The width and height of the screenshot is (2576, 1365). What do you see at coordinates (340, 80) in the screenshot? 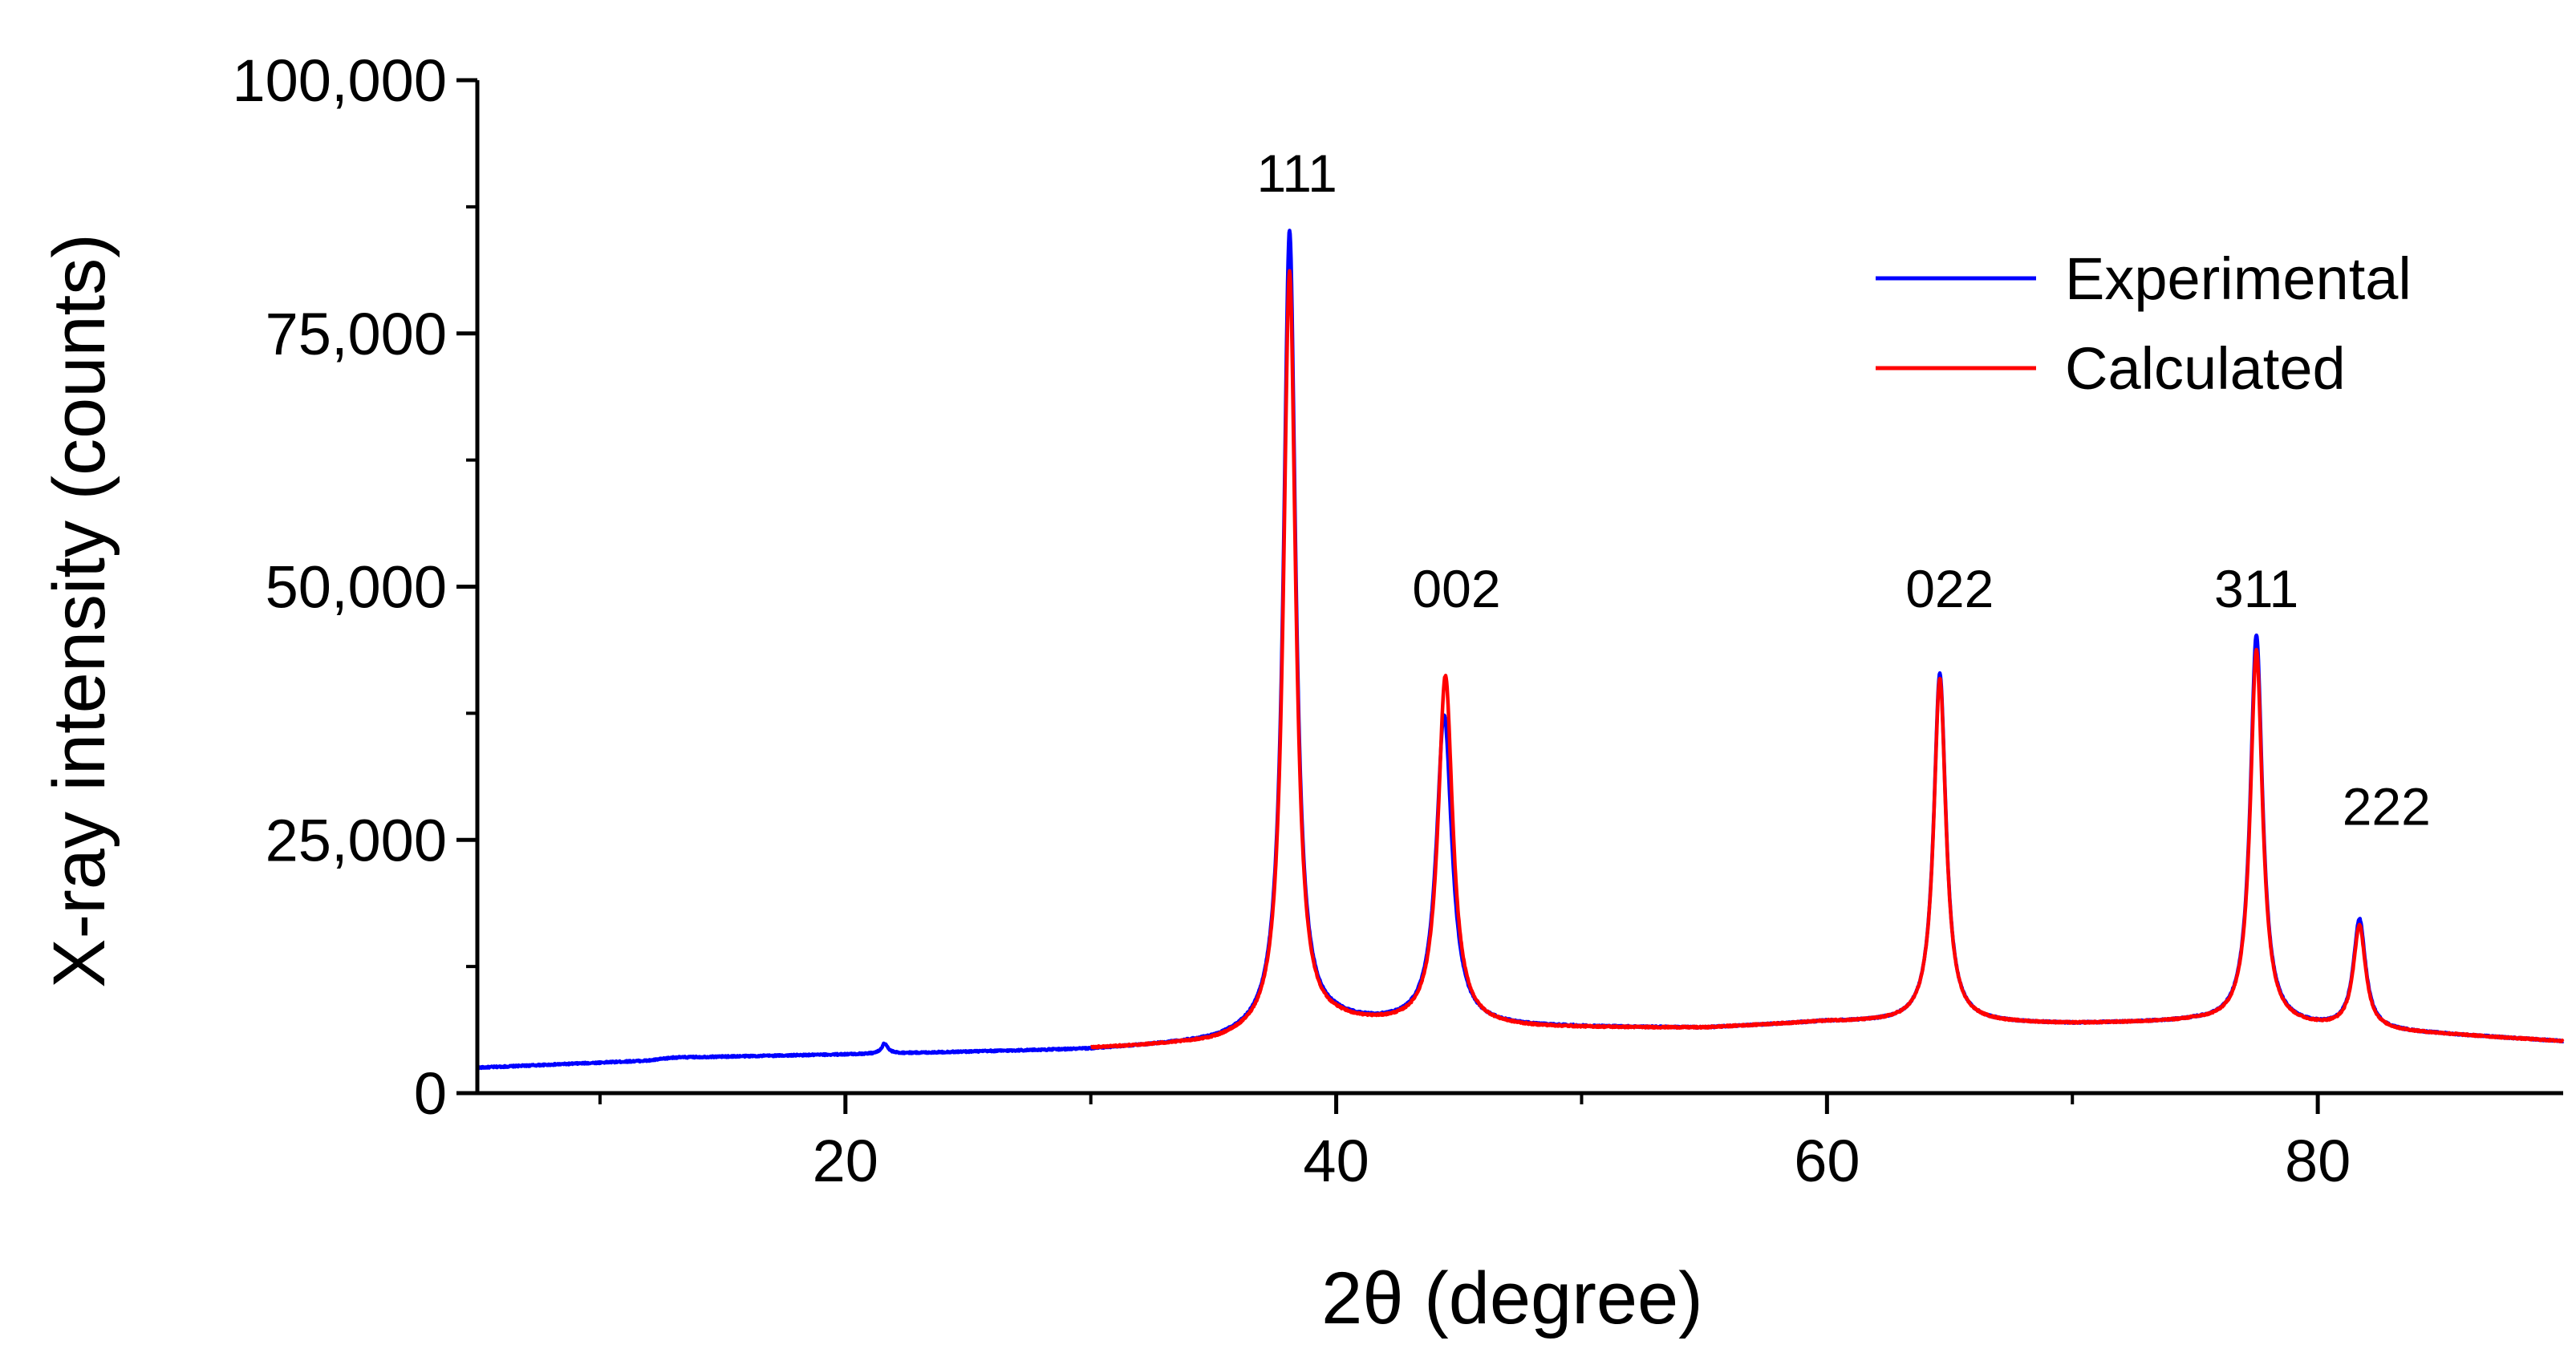
I see `y-tick-label: 100,000` at bounding box center [340, 80].